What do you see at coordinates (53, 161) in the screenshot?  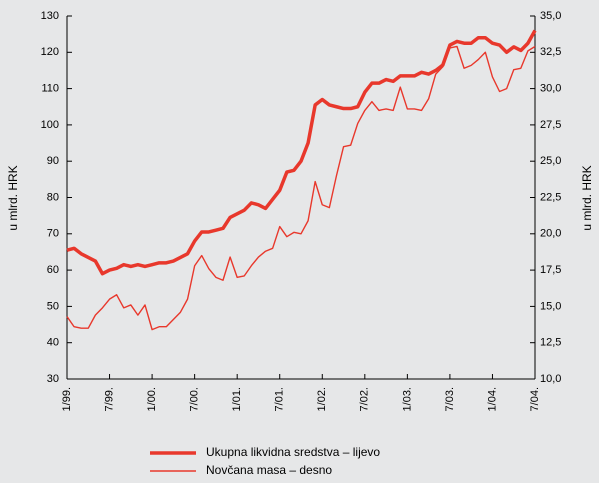 I see `y-tick-label: 90` at bounding box center [53, 161].